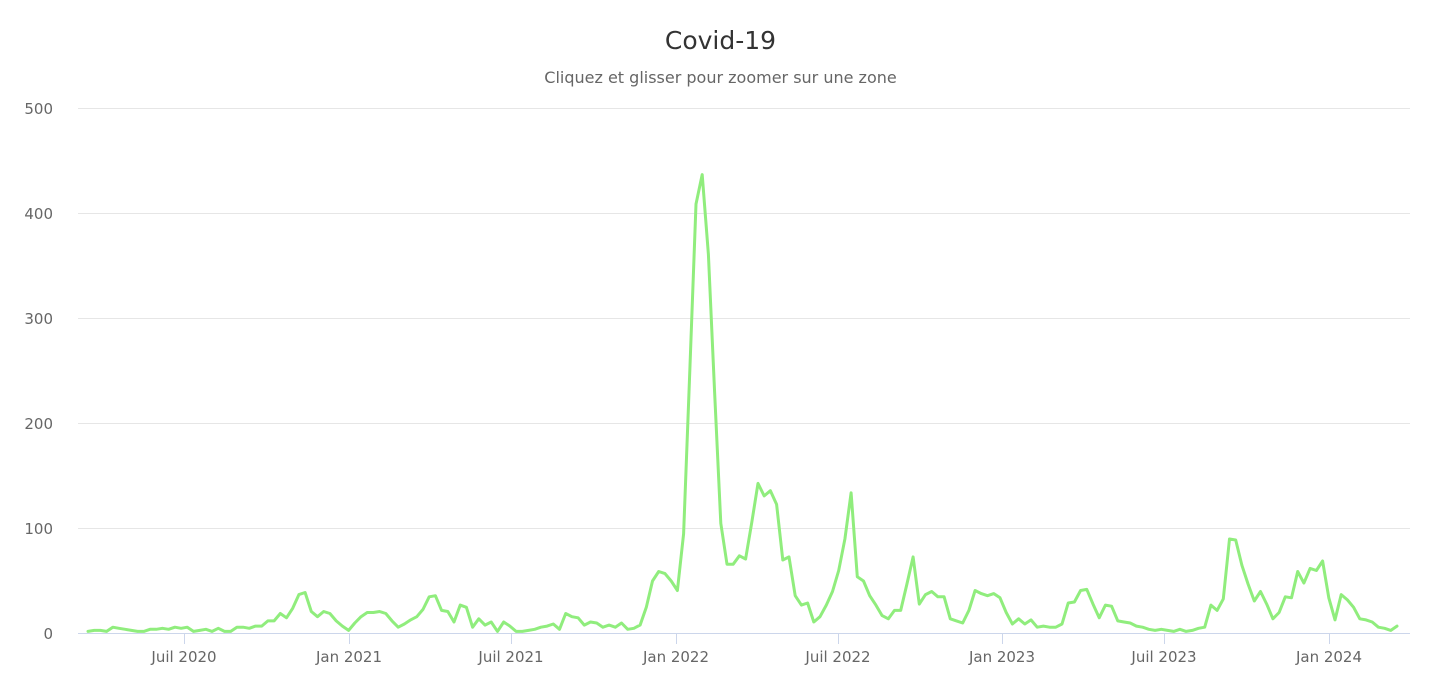 This screenshot has height=686, width=1441. I want to click on x-label-juil-2022: Juil 2022, so click(837, 657).